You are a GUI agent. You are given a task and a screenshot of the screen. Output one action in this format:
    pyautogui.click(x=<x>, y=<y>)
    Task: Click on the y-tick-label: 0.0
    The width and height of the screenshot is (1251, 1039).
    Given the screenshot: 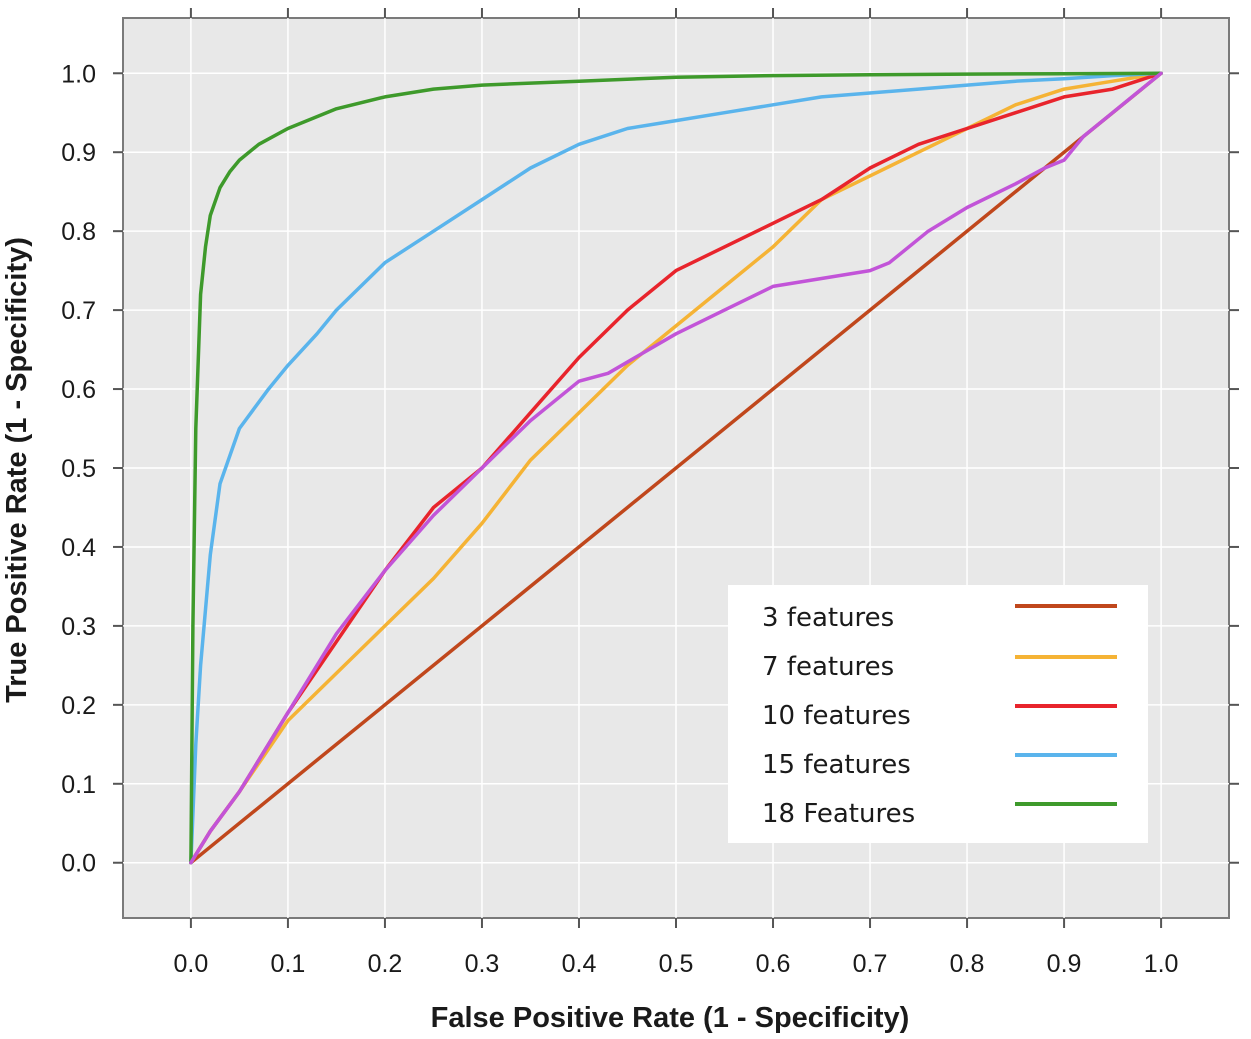 What is the action you would take?
    pyautogui.click(x=78, y=864)
    